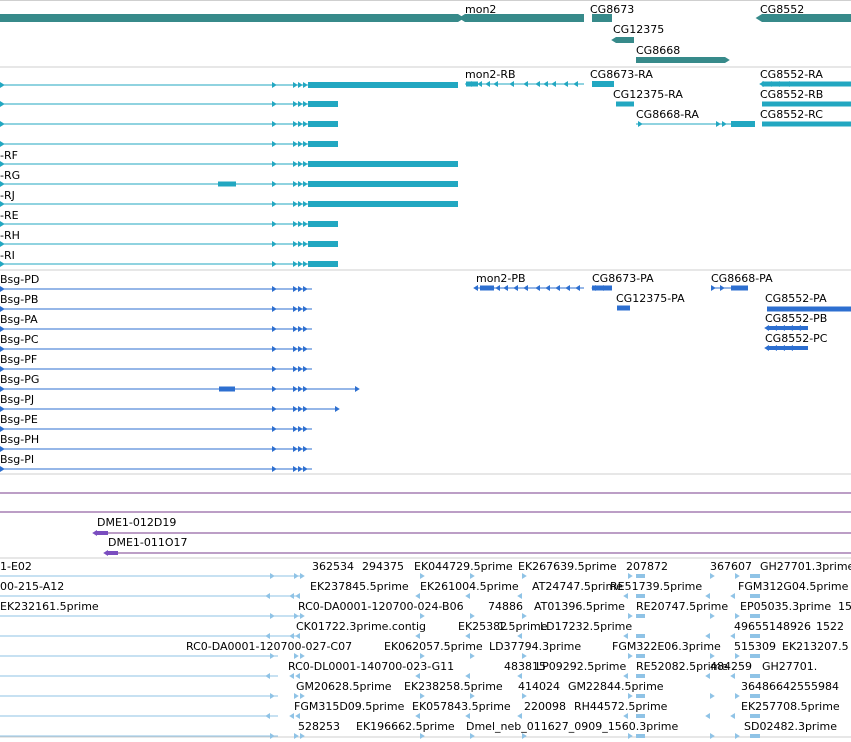  Describe the element at coordinates (2, 244) in the screenshot. I see `transcript-start-arrow` at that location.